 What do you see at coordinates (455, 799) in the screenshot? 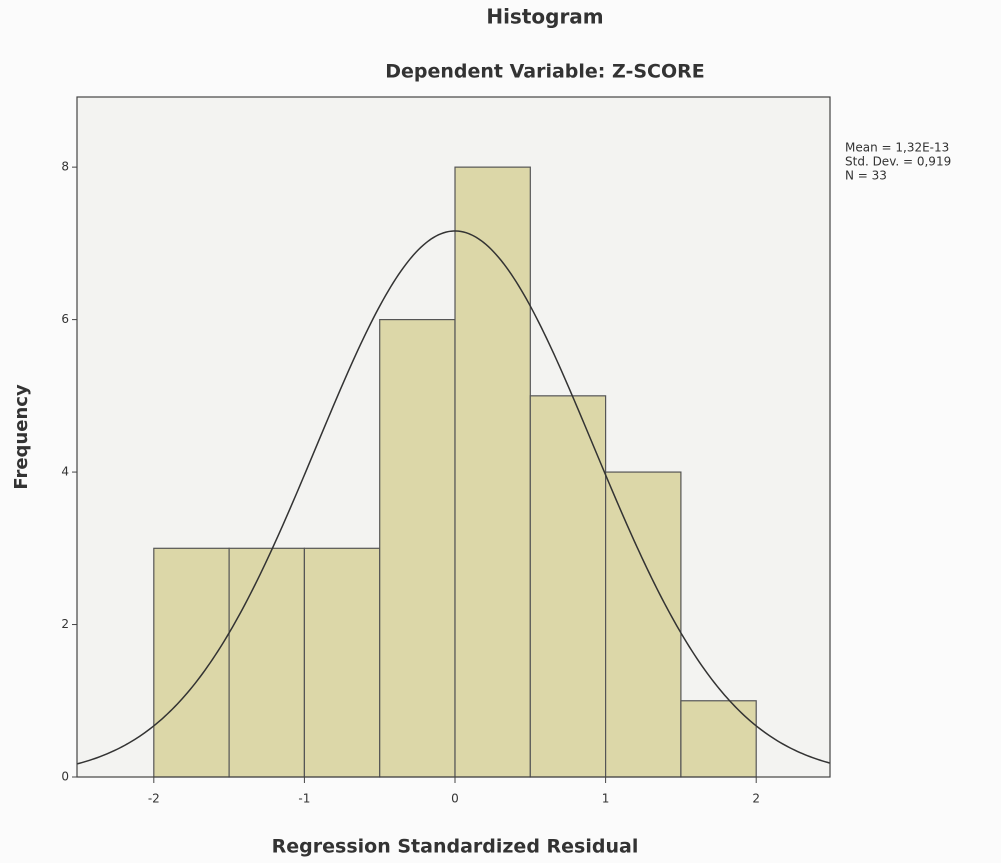
I see `x-tick-label: 0` at bounding box center [455, 799].